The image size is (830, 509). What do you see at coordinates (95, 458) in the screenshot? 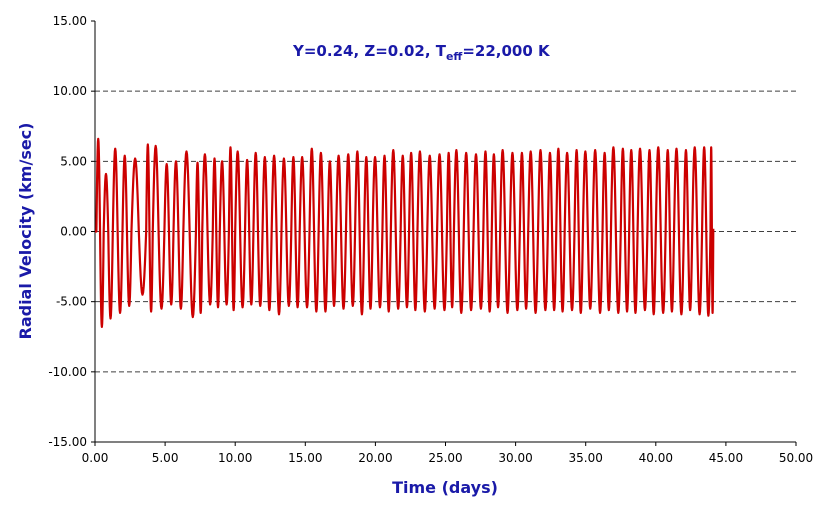
I see `x-tick-label: 0.00` at bounding box center [95, 458].